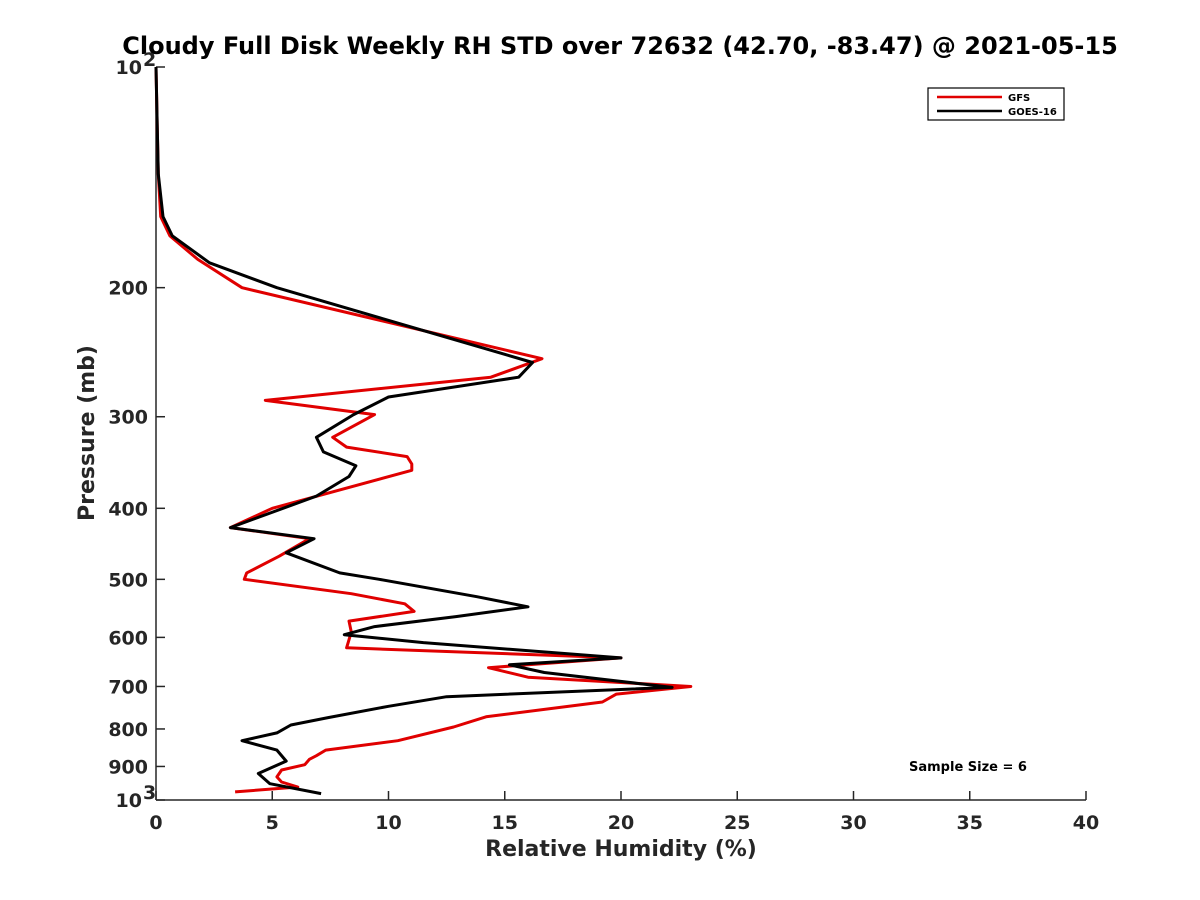 This screenshot has width=1200, height=900. I want to click on x-tick-label: 10, so click(388, 823).